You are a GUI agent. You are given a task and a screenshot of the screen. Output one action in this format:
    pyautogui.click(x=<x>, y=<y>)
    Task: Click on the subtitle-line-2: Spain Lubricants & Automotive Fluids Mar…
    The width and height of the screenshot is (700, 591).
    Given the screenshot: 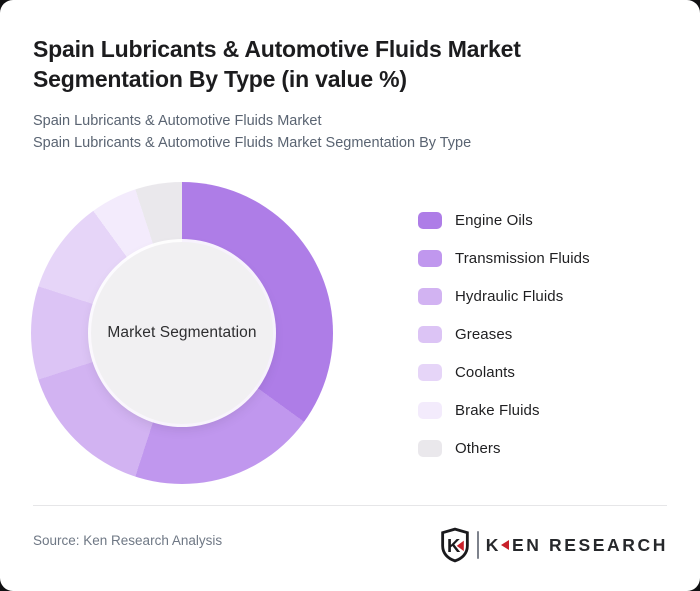 What is the action you would take?
    pyautogui.click(x=252, y=143)
    